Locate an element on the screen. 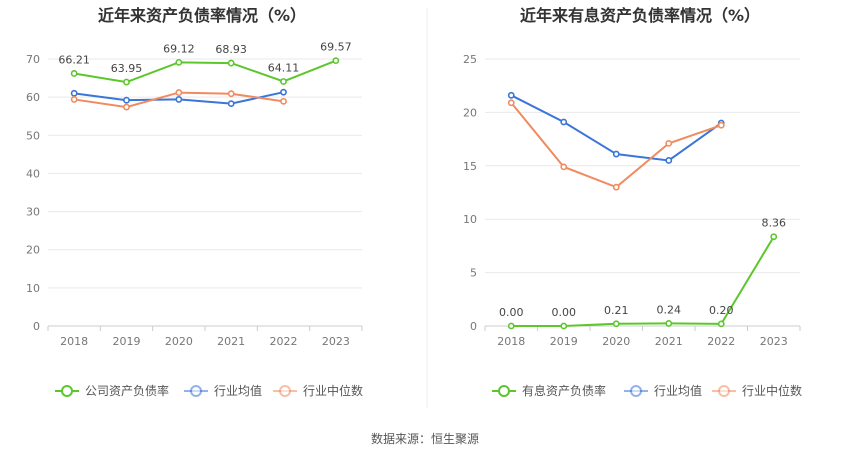  chart1-series-0-point-2023 is located at coordinates (336, 61).